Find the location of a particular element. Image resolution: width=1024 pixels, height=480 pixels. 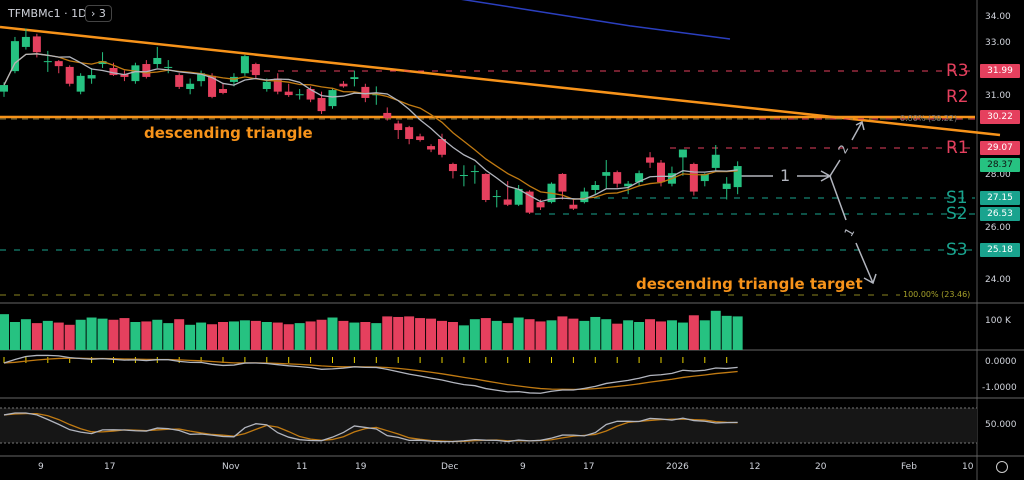

macd-tick: 0.0000 is located at coordinates (1001, 362).